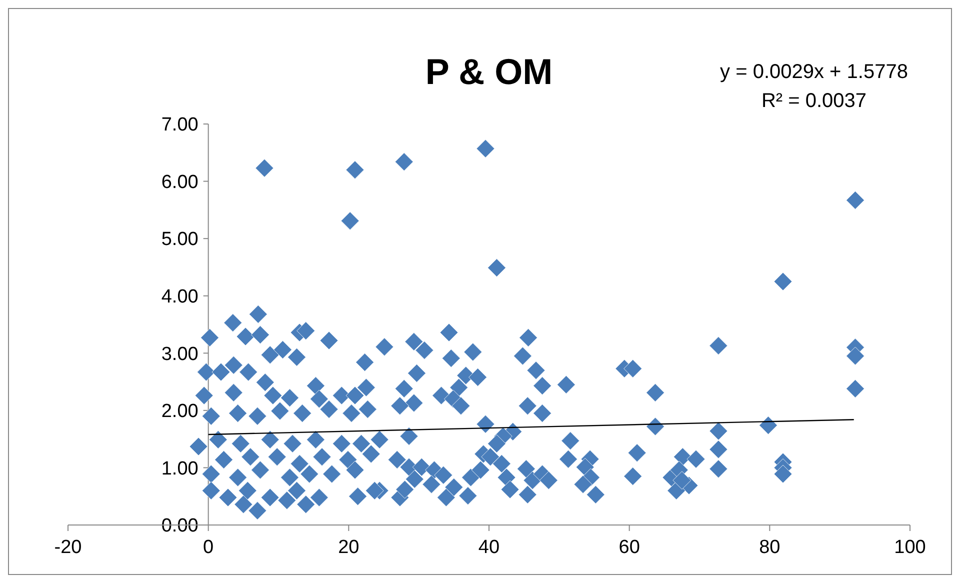 The width and height of the screenshot is (960, 583). I want to click on text: y = 0.0029x + 1.5778, so click(814, 72).